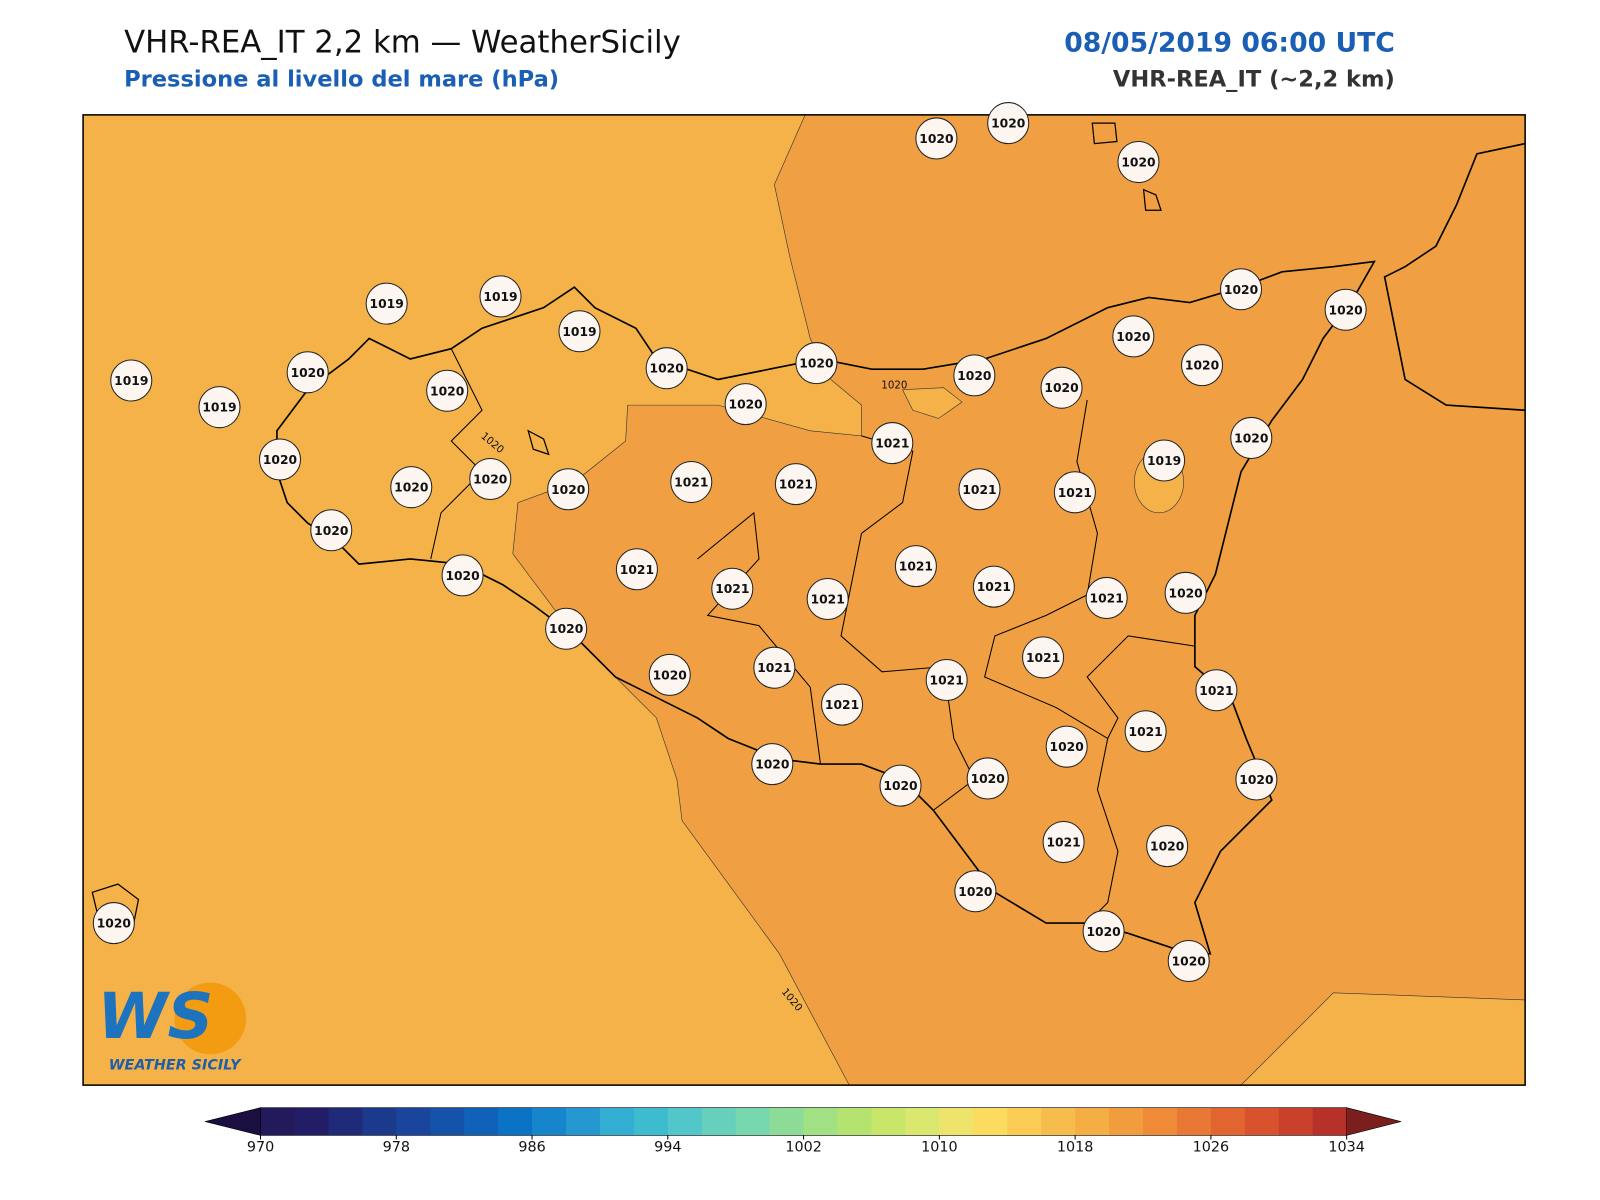  What do you see at coordinates (1211, 1148) in the screenshot?
I see `colorbar-tick-label: 1026` at bounding box center [1211, 1148].